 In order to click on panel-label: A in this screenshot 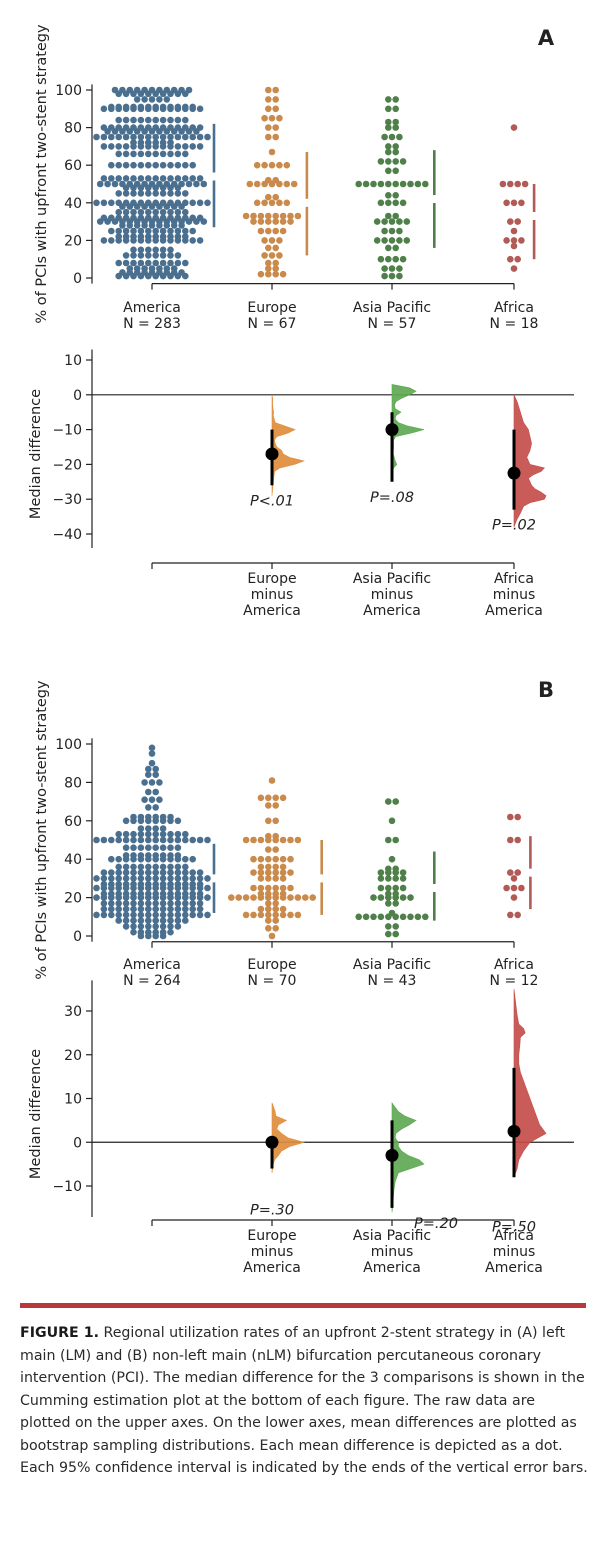, I will do `click(546, 38)`.